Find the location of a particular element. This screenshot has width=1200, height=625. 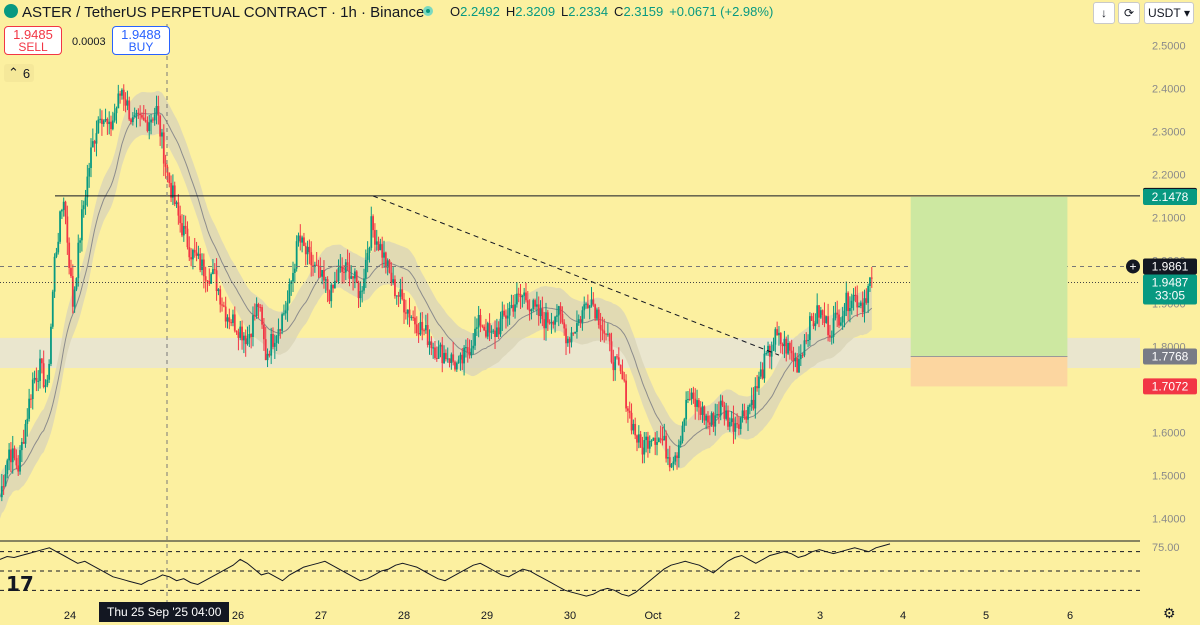

sell-button: 1.9485 SELL is located at coordinates (33, 40).